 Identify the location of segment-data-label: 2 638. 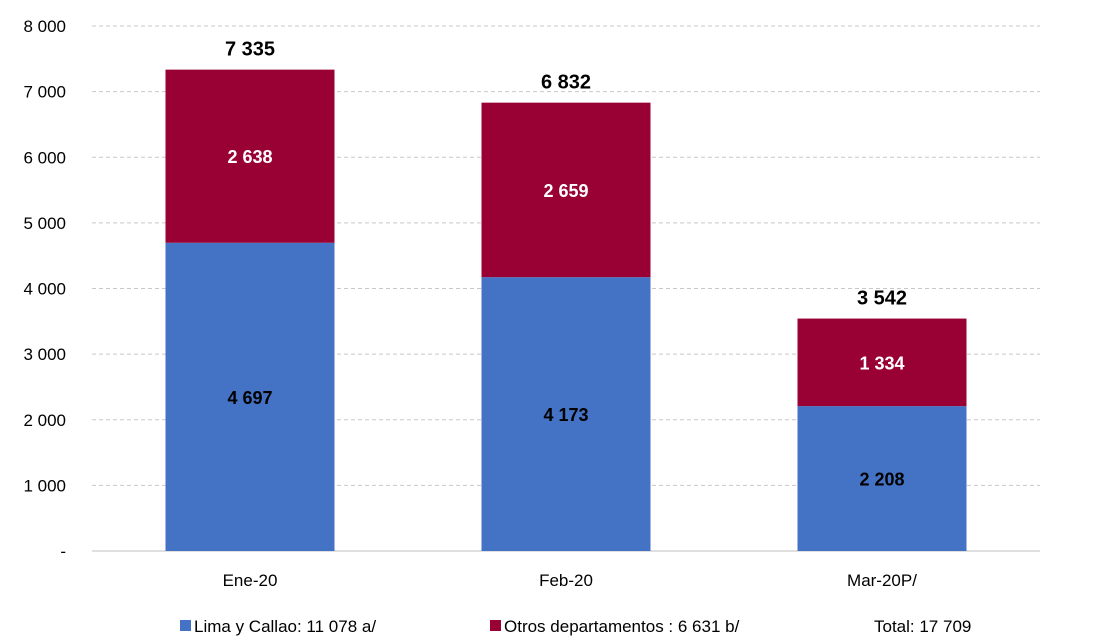
(249, 157).